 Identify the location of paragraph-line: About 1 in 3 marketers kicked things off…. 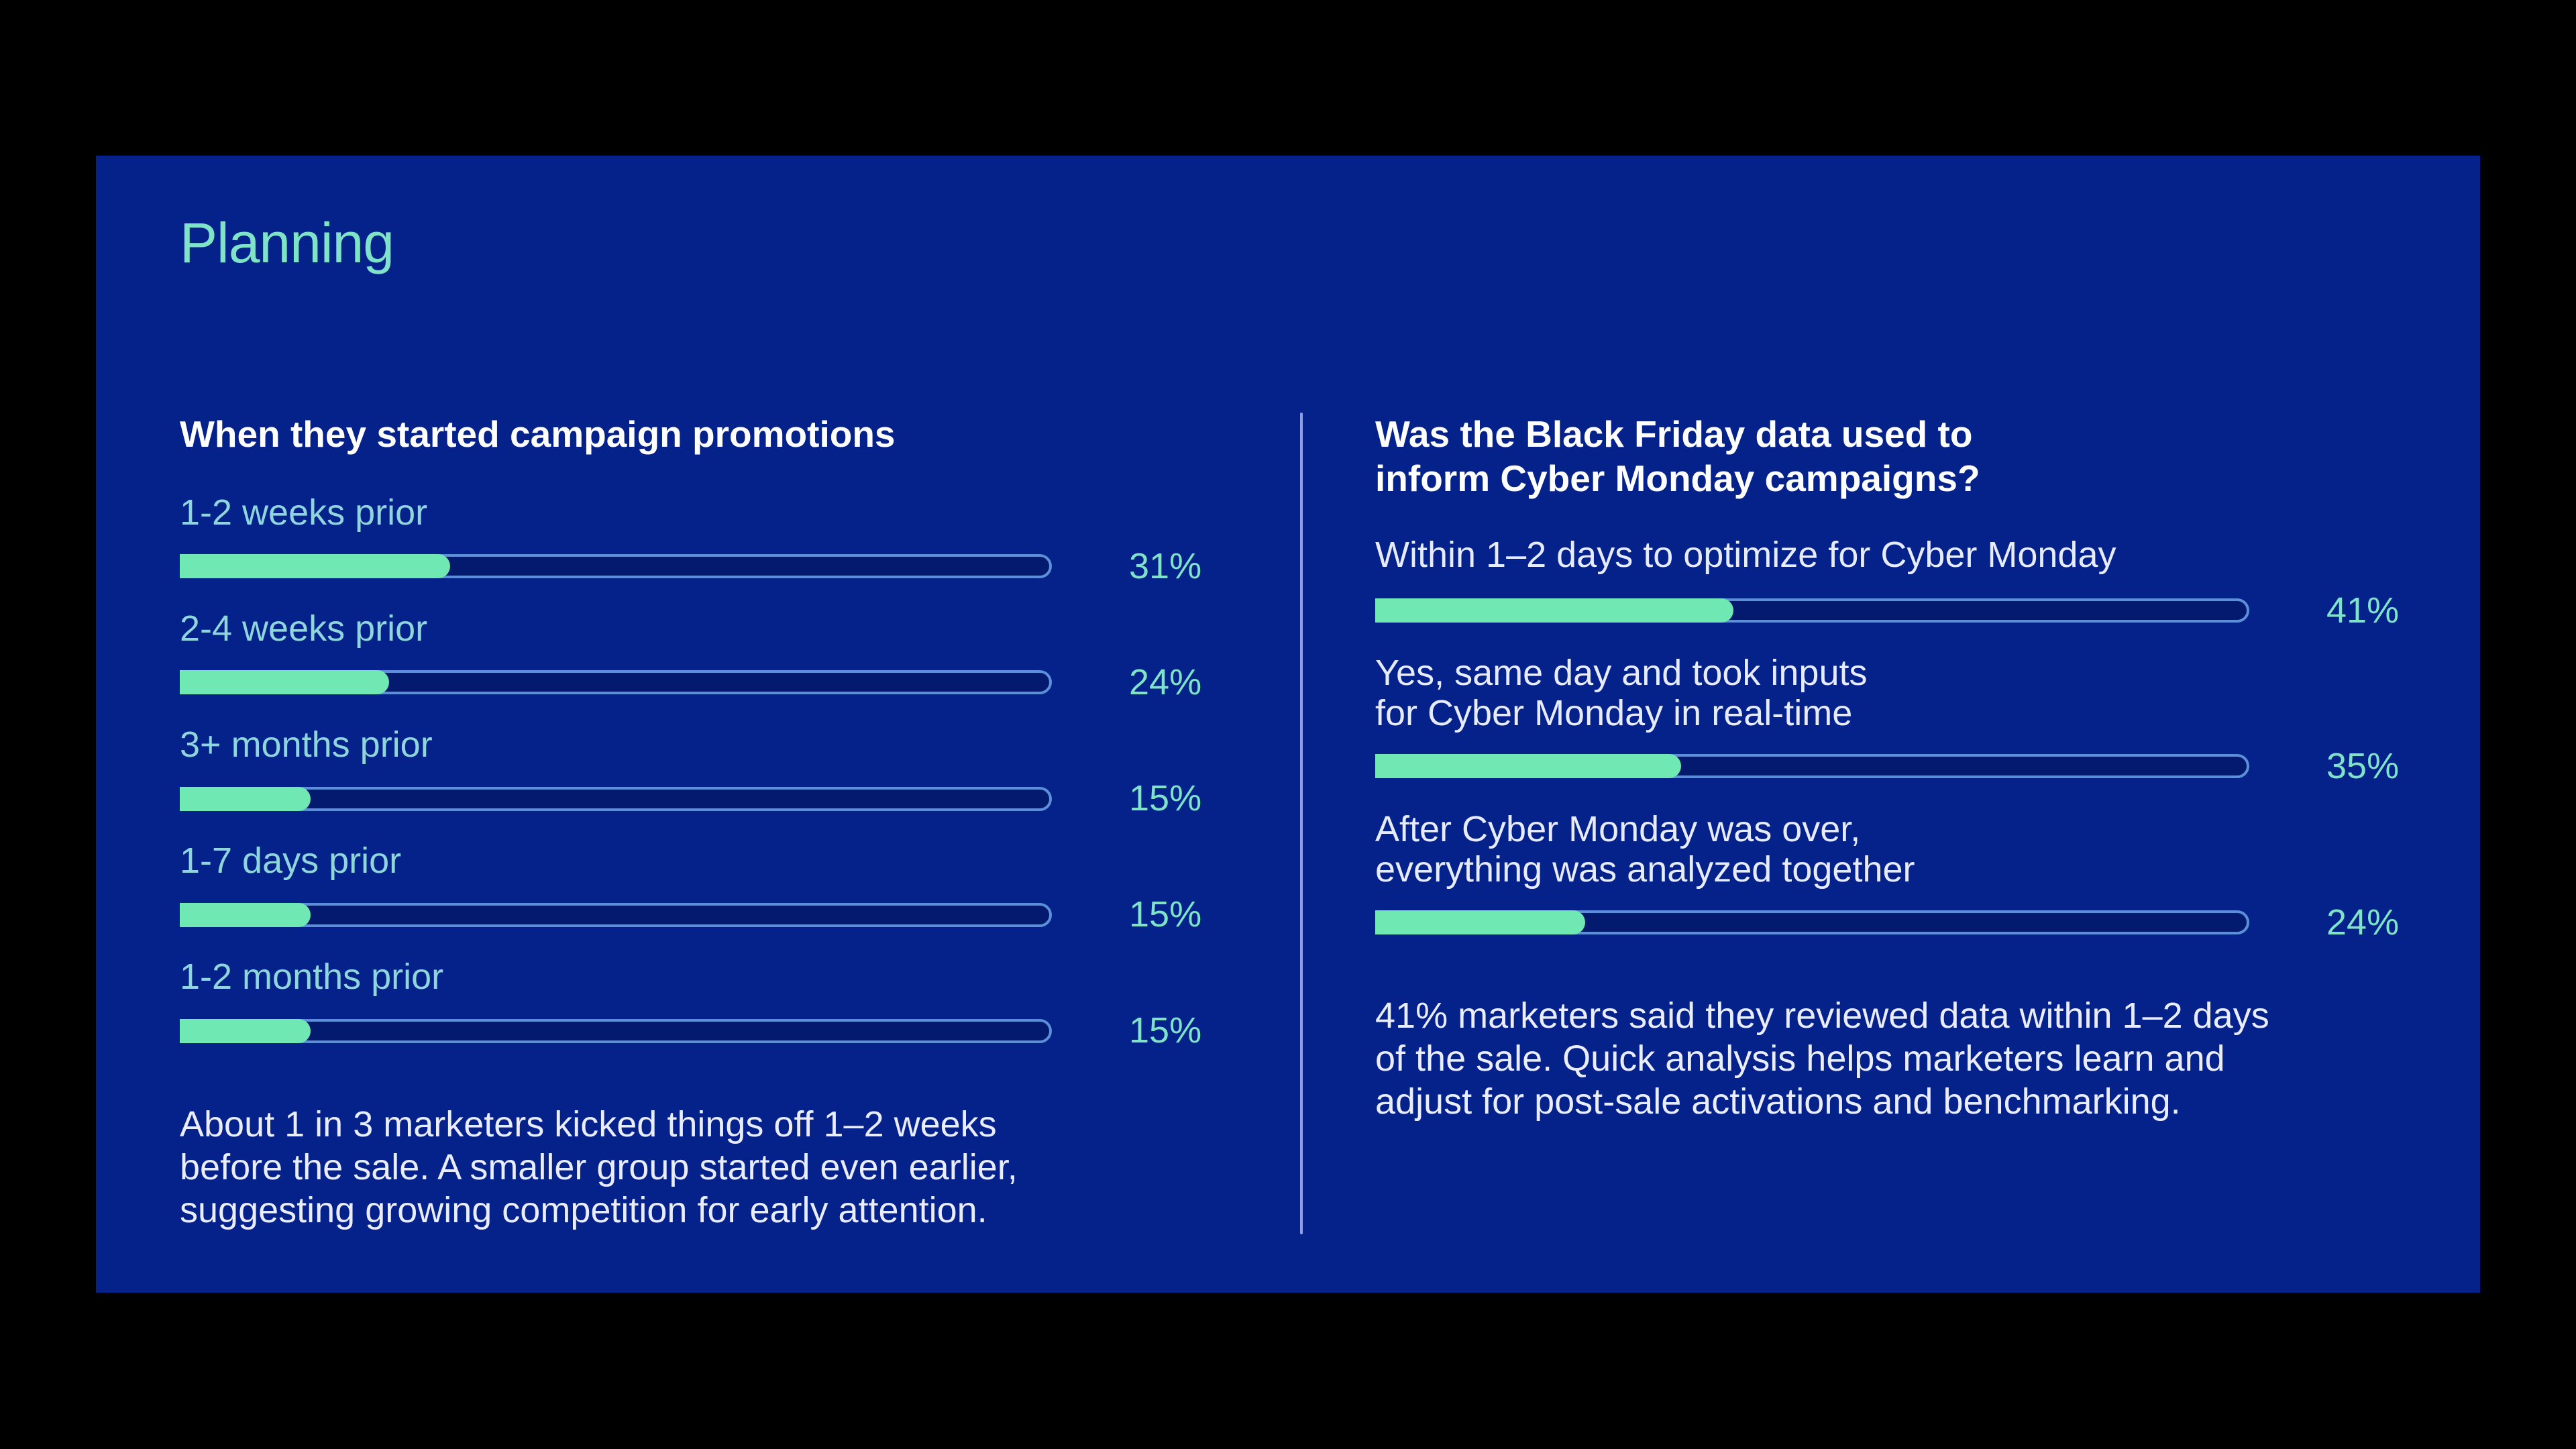
(588, 1124).